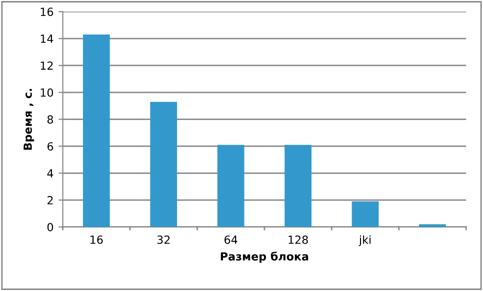 The image size is (483, 291). What do you see at coordinates (298, 240) in the screenshot?
I see `x-tick-label: 128` at bounding box center [298, 240].